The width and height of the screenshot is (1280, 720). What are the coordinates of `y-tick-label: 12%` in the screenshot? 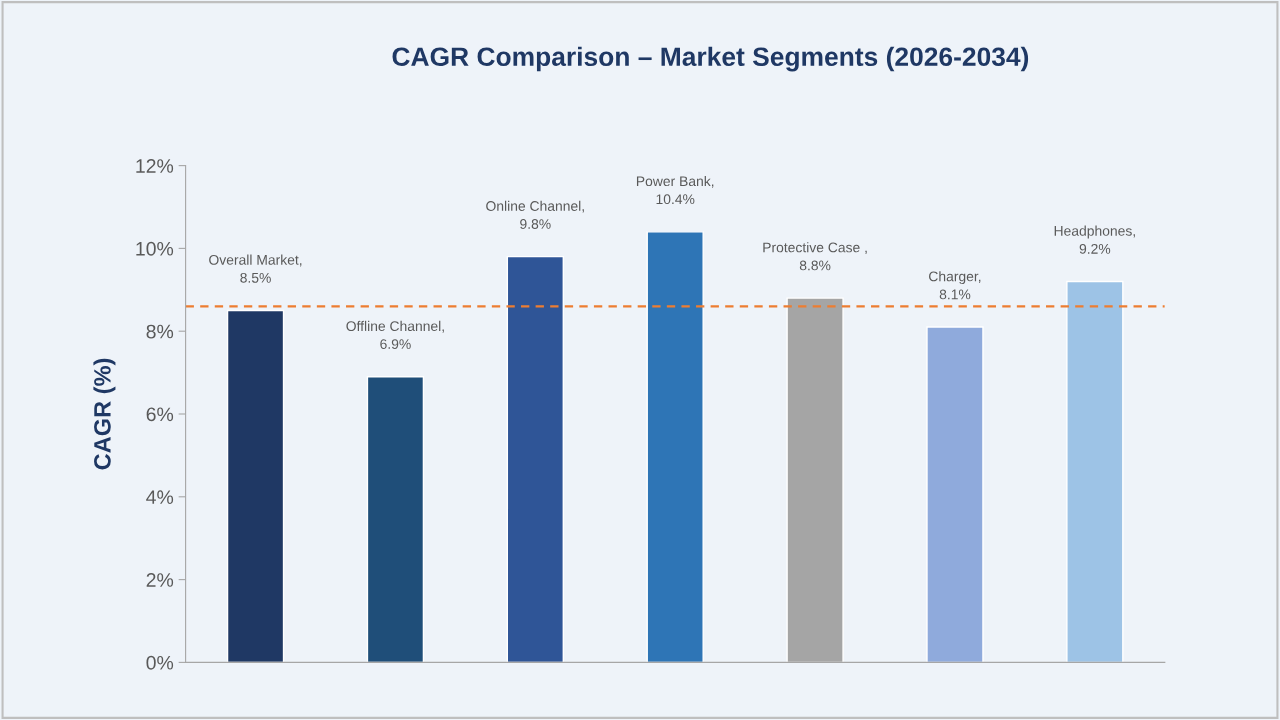 It's located at (155, 166).